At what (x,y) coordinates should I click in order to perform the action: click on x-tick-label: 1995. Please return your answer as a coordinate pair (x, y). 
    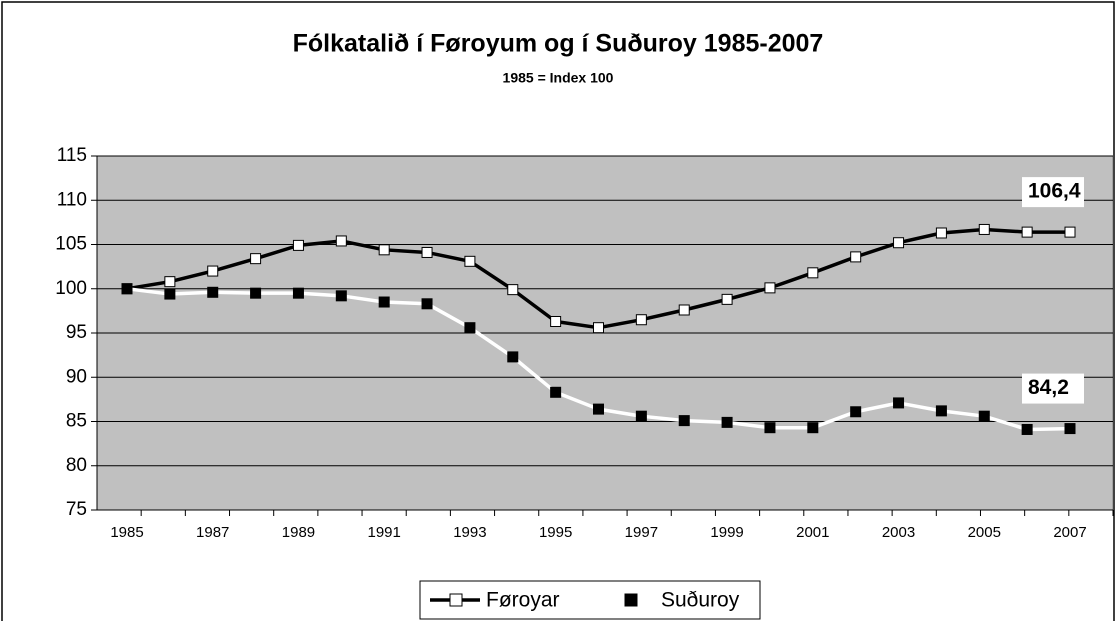
    Looking at the image, I should click on (555, 532).